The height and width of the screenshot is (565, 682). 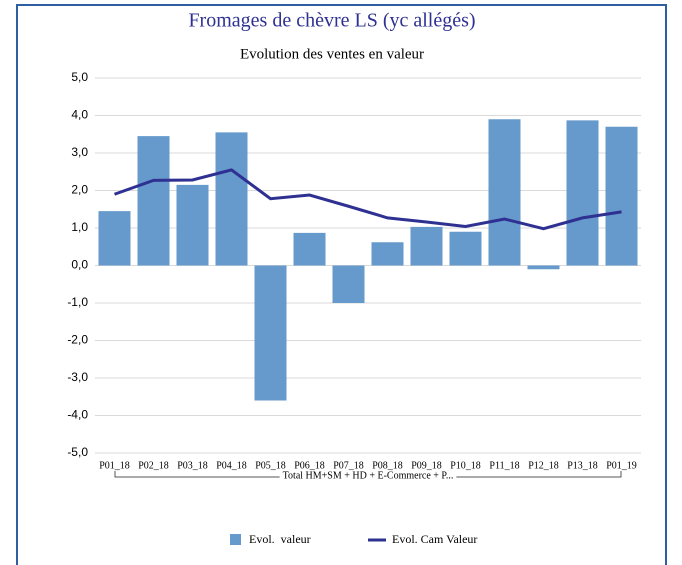 I want to click on y-tick-label: 3,0, so click(x=79, y=152).